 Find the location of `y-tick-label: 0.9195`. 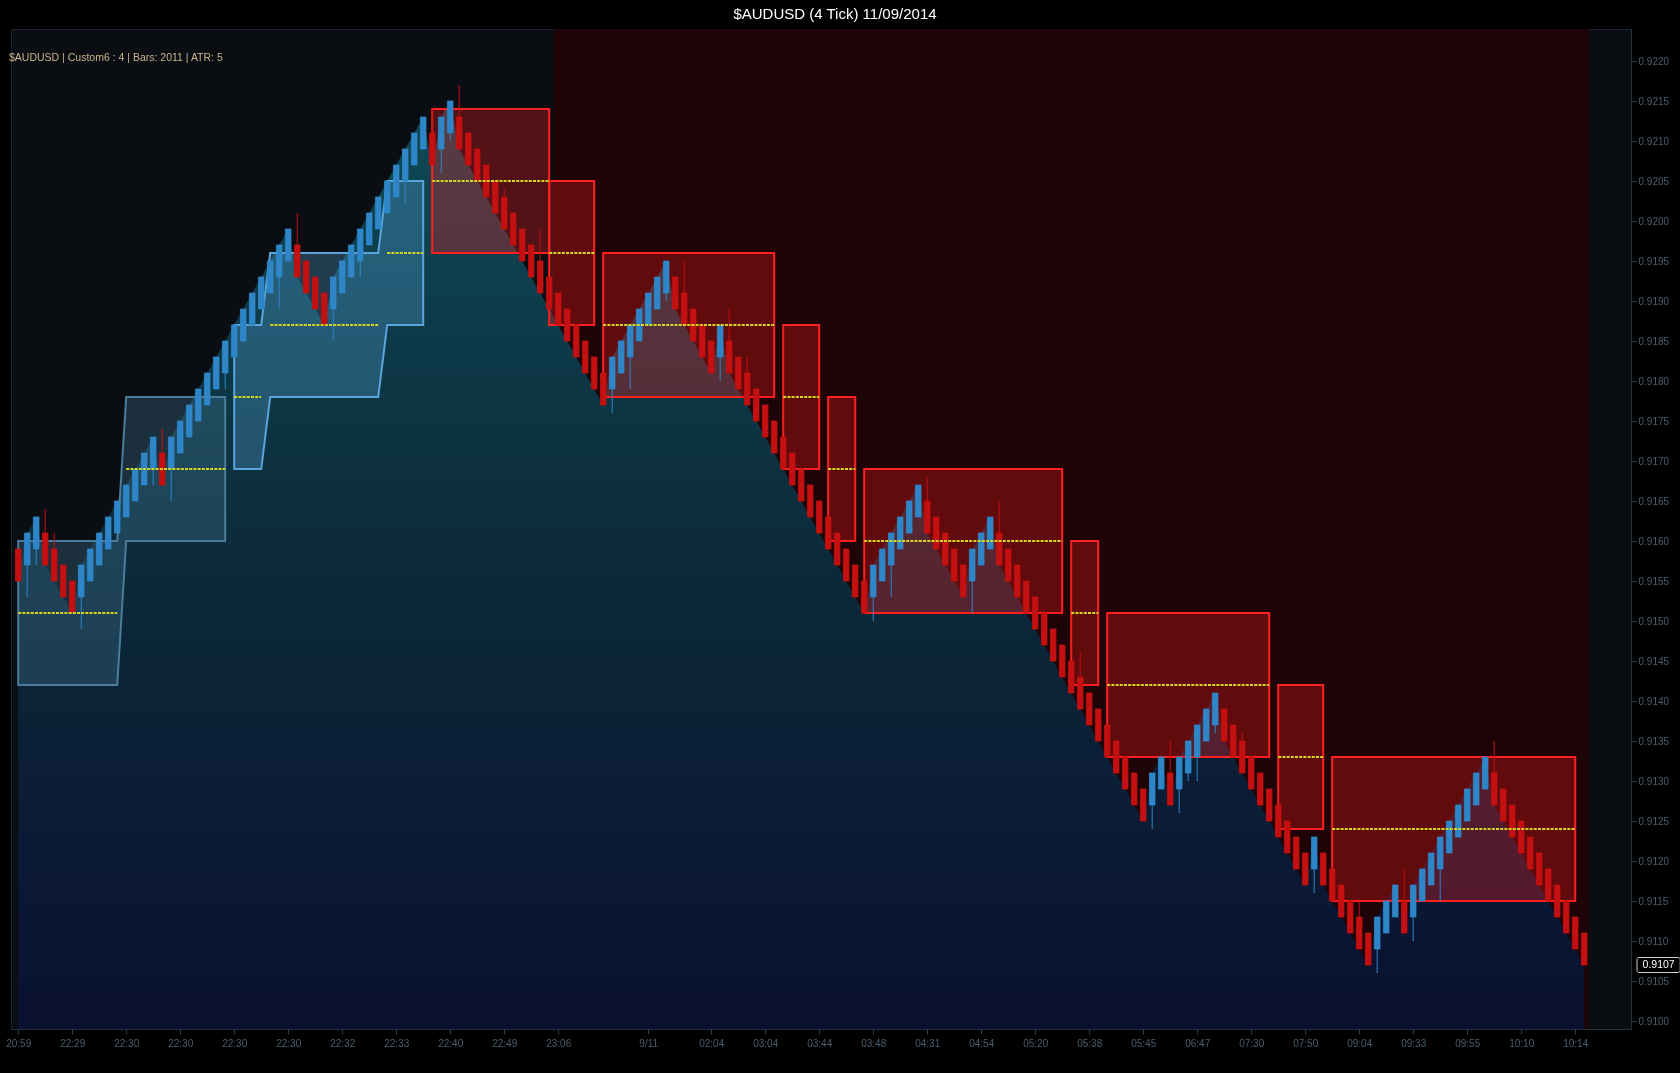

y-tick-label: 0.9195 is located at coordinates (1654, 261).